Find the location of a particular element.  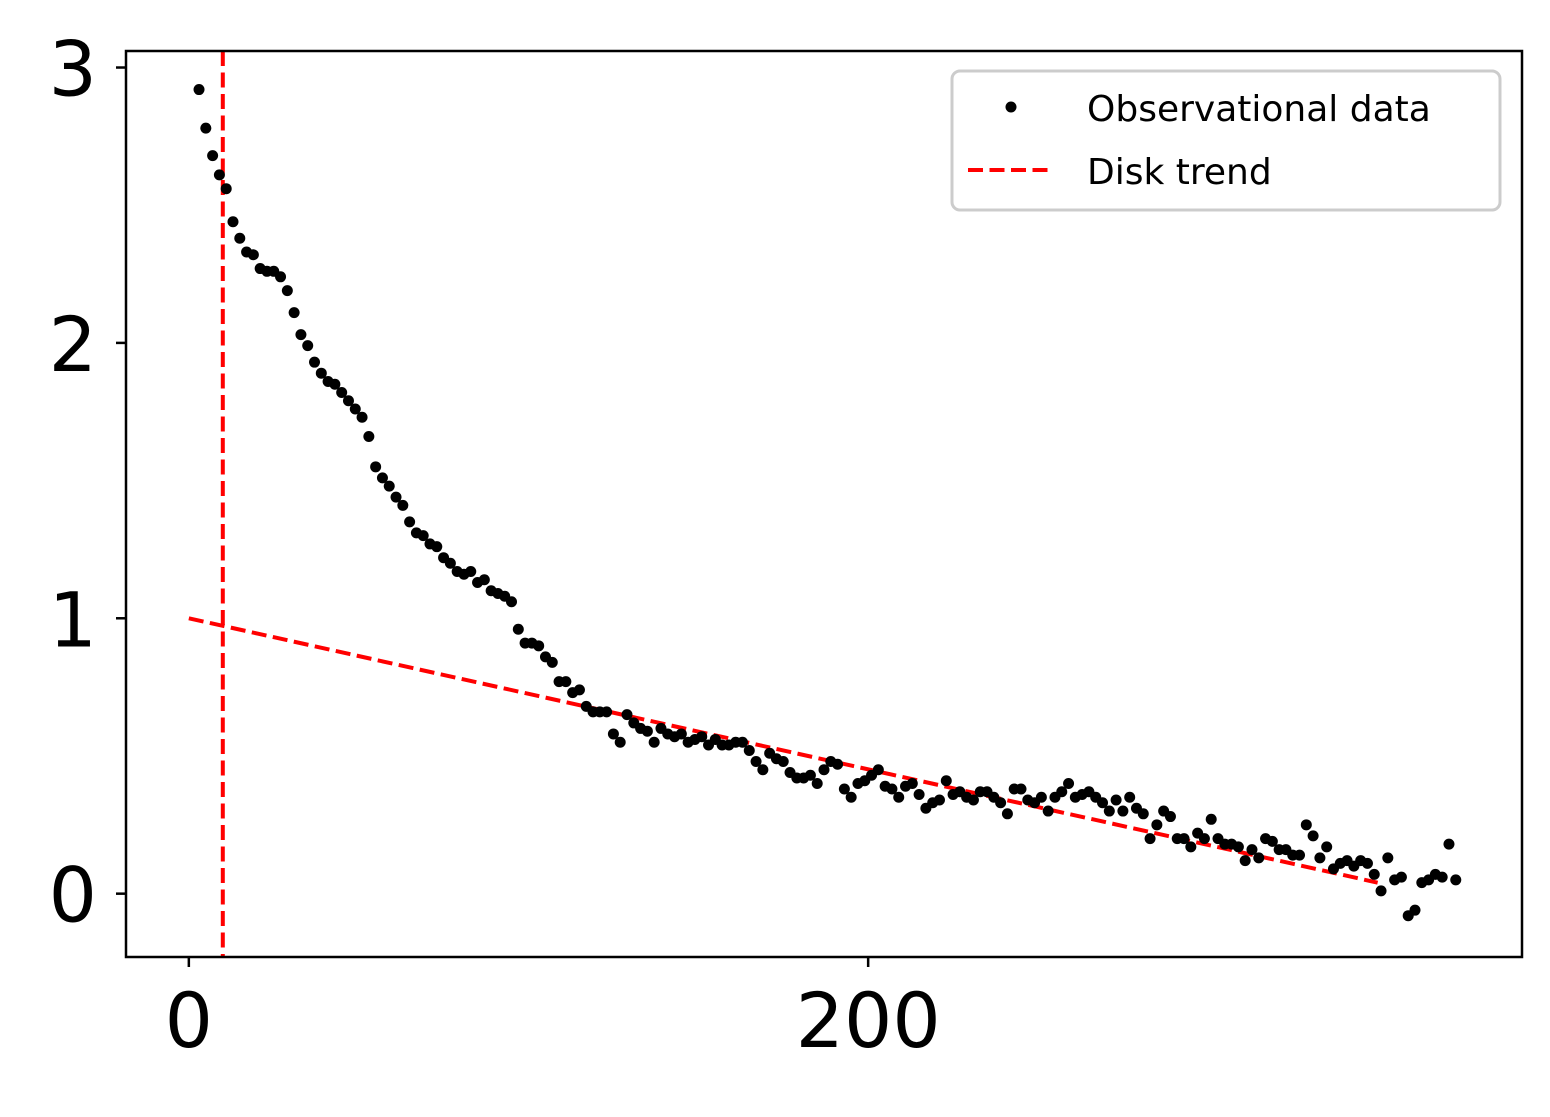

legend: Observational data Disk trend is located at coordinates (1226, 140).